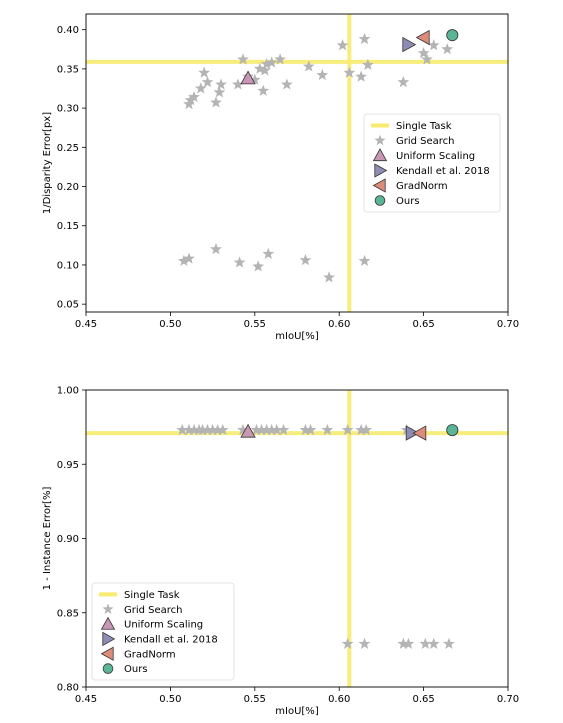 Image resolution: width=563 pixels, height=723 pixels. What do you see at coordinates (68, 688) in the screenshot?
I see `y-tick-label: 0.80` at bounding box center [68, 688].